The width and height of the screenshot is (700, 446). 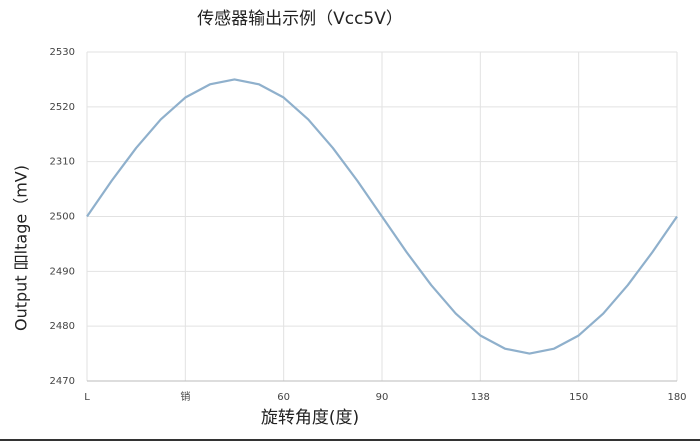 I want to click on x-tick-label: 销, so click(x=185, y=396).